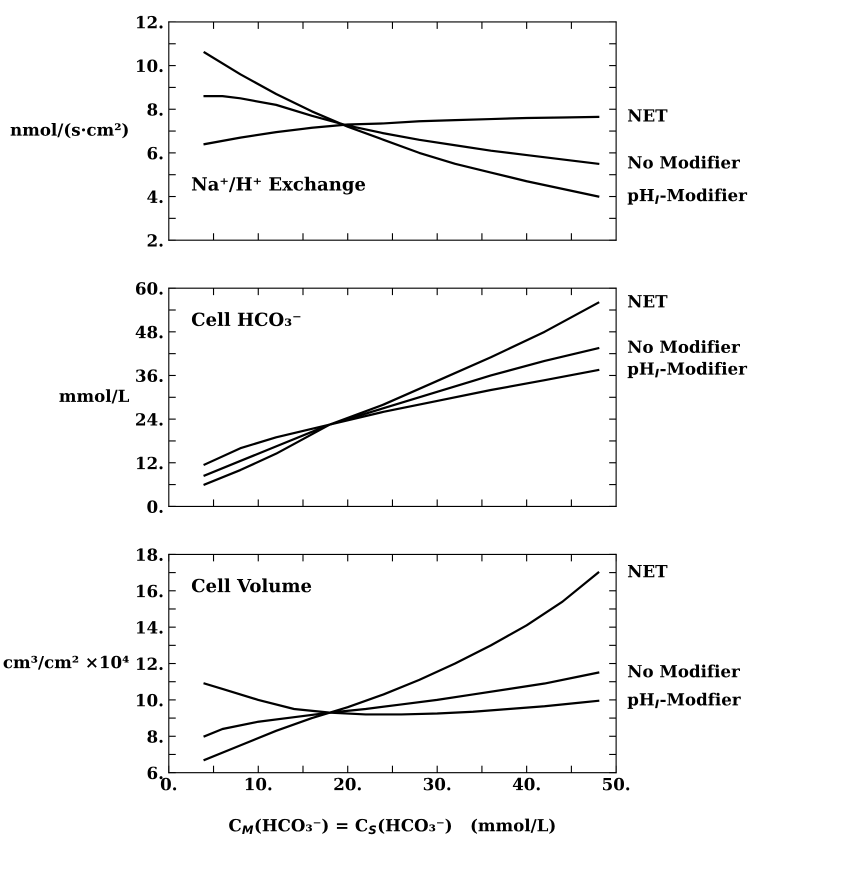  I want to click on x-tick-label: 30., so click(437, 784).